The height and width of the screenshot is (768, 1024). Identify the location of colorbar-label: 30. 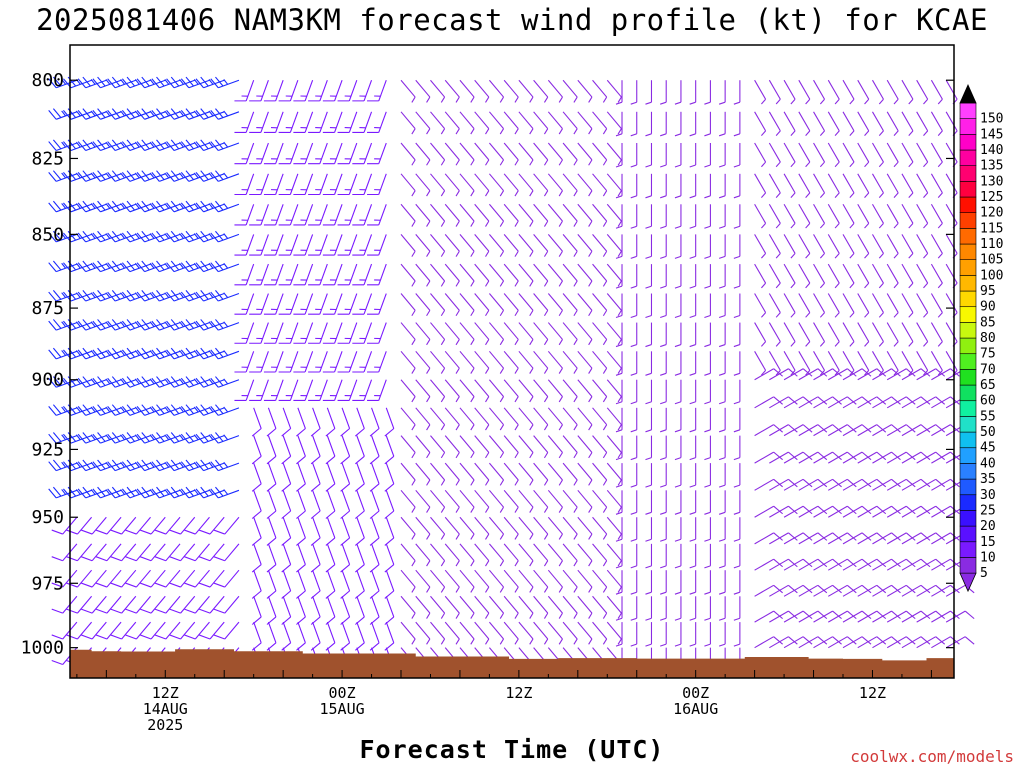
(988, 495).